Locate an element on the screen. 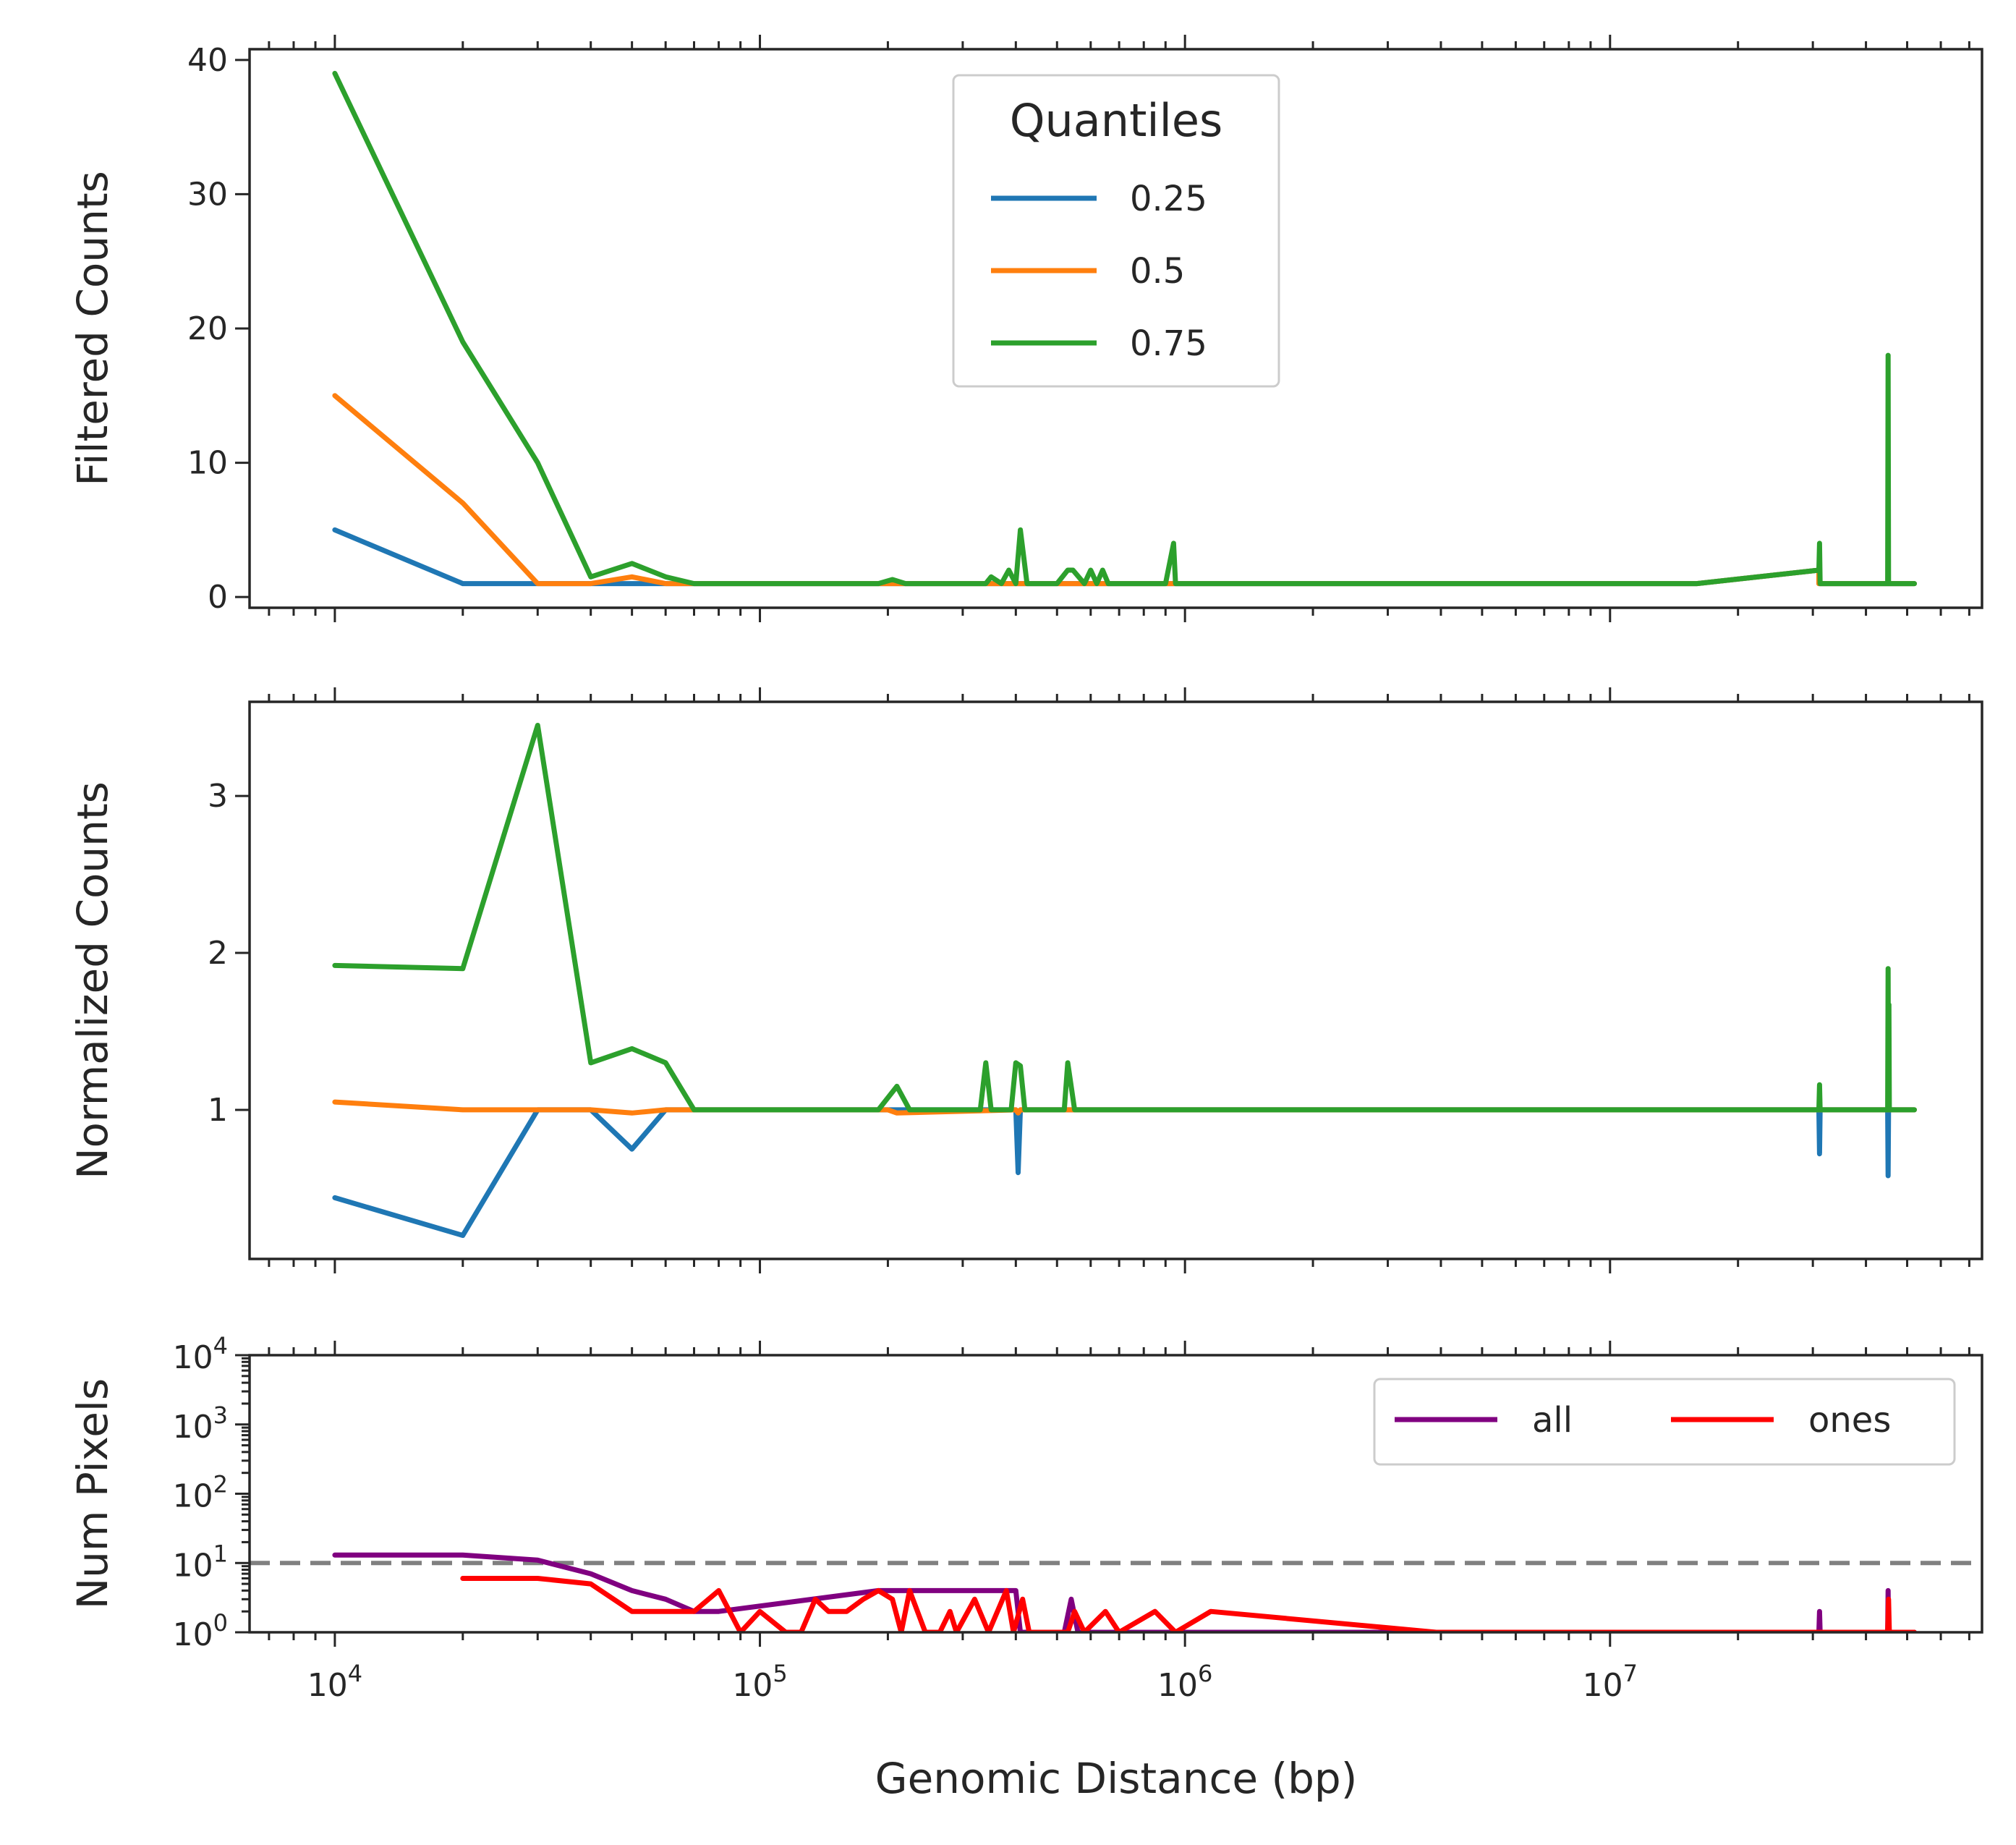 Image resolution: width=2016 pixels, height=1845 pixels. legend: all ones is located at coordinates (1664, 1422).